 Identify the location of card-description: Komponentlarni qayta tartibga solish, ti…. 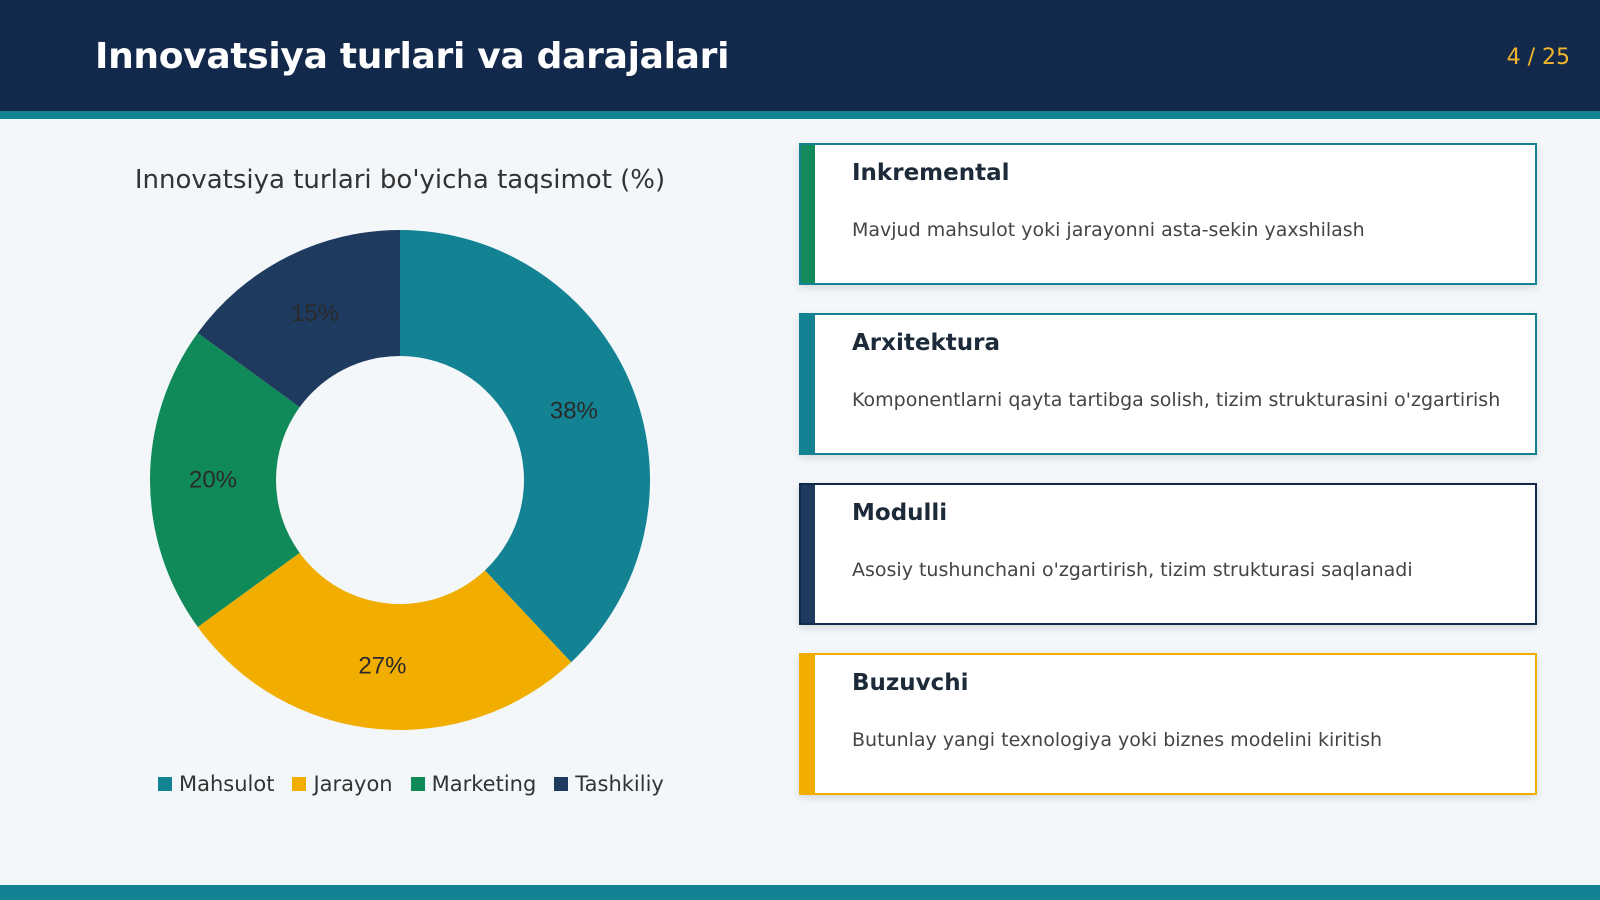
(1176, 400).